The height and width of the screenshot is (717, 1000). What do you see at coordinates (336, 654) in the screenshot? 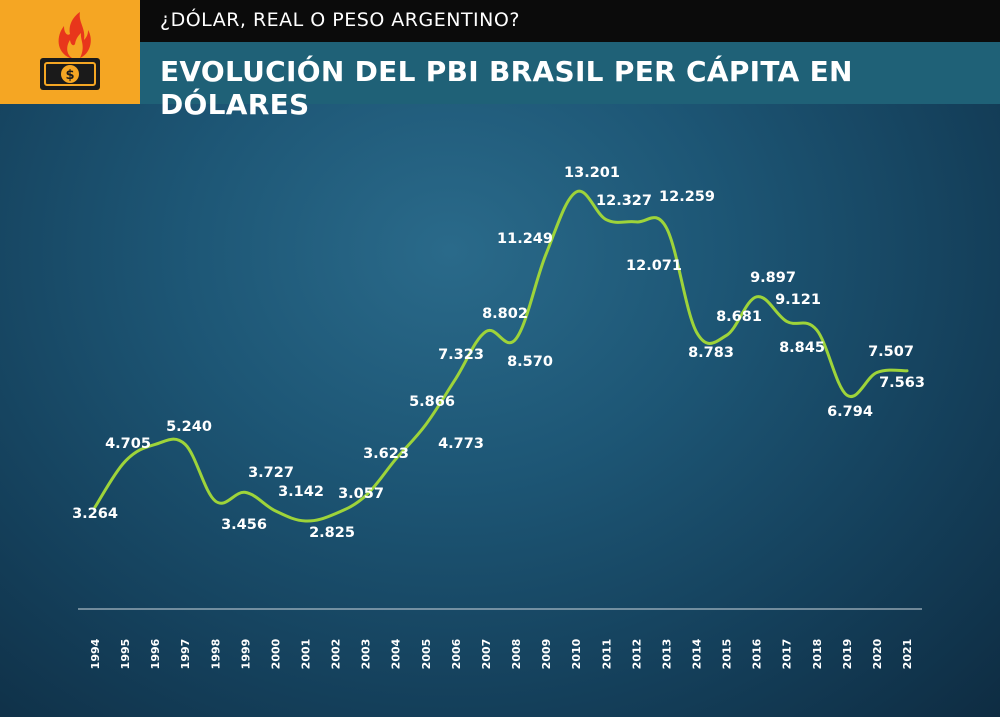
I see `x-tick-label: 2002` at bounding box center [336, 654].